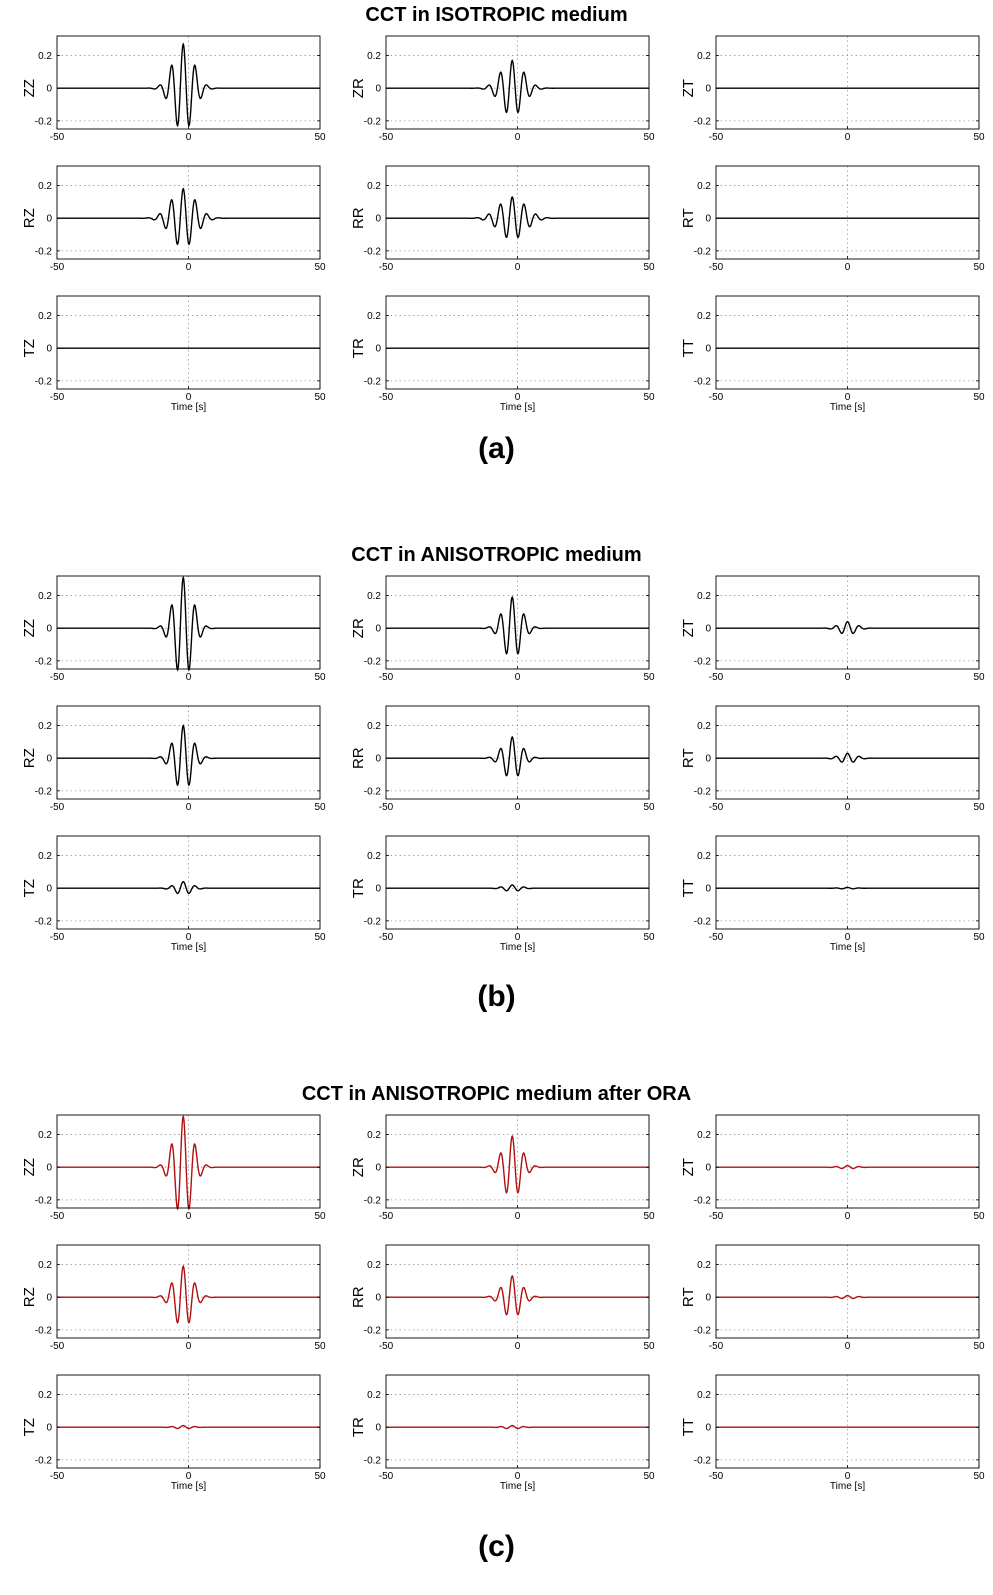 The image size is (993, 1595). Describe the element at coordinates (173, 759) in the screenshot. I see `subplot-rz: 0.2 0 -0.2 -50 0 50 RZ` at that location.